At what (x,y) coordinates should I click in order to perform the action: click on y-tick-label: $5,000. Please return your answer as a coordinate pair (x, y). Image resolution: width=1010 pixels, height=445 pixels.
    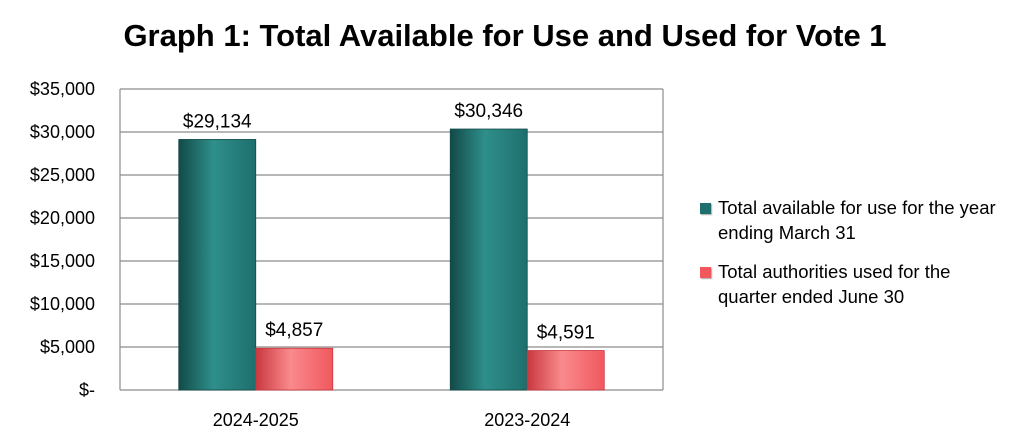
    Looking at the image, I should click on (67, 347).